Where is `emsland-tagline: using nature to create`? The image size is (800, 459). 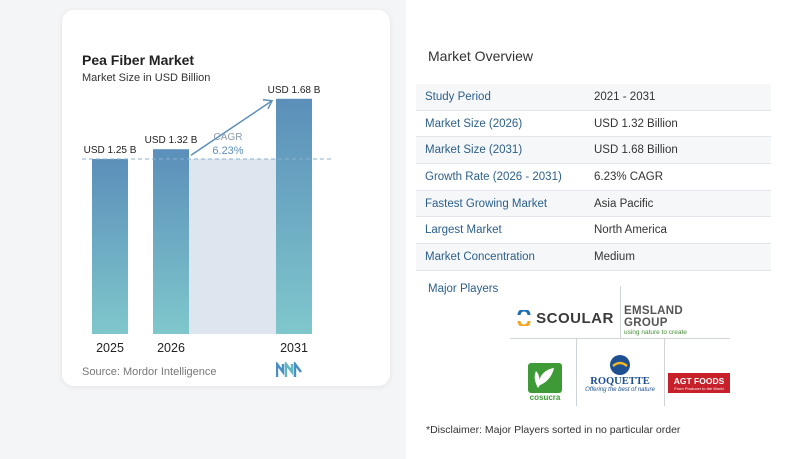
emsland-tagline: using nature to create is located at coordinates (655, 332).